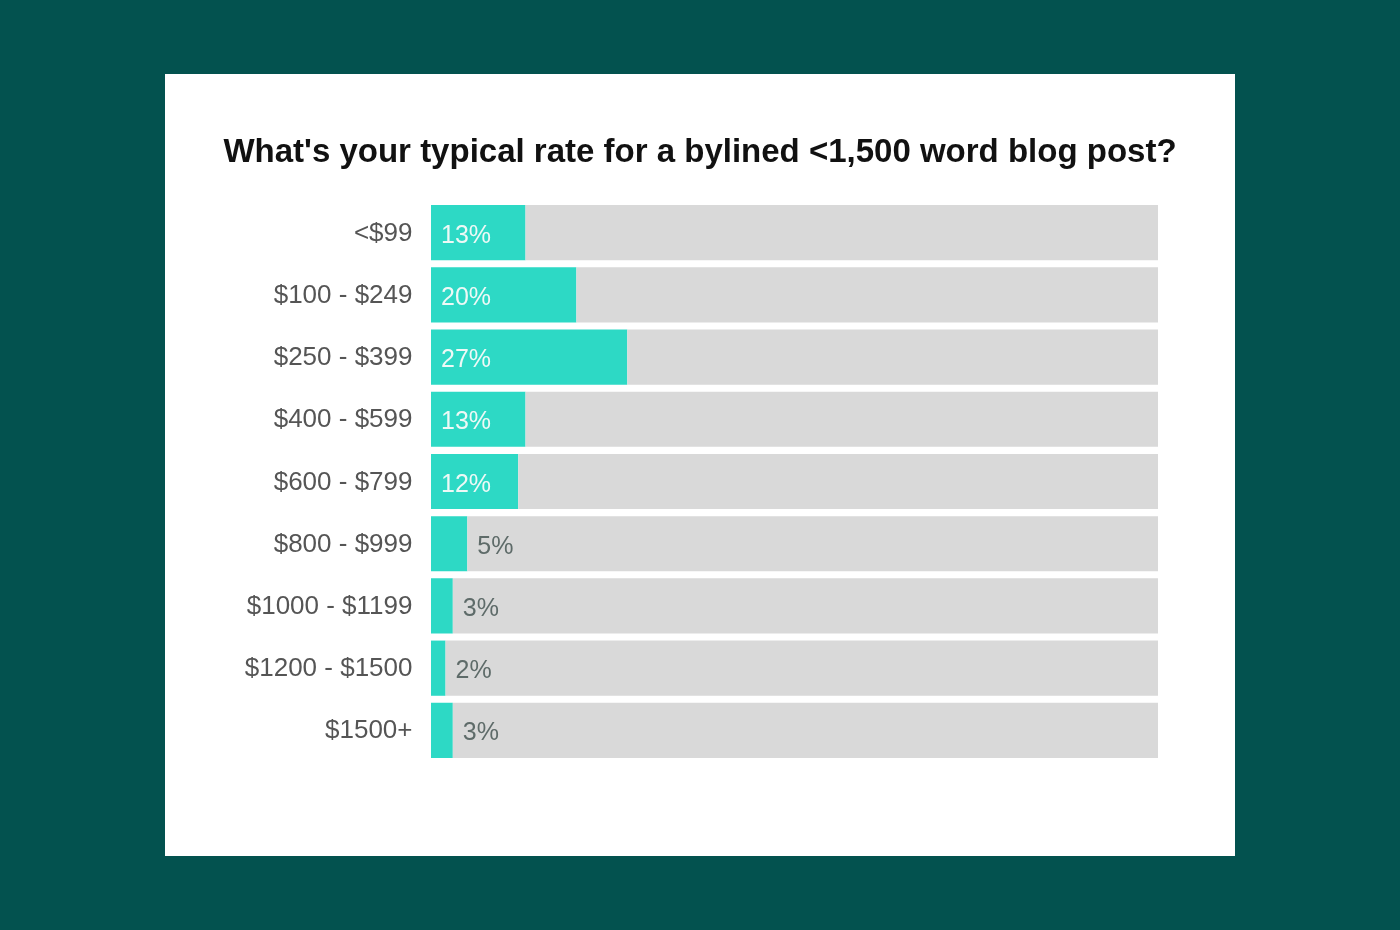 The width and height of the screenshot is (1400, 930). Describe the element at coordinates (329, 604) in the screenshot. I see `y-tick-label: $1000 - $1199` at that location.